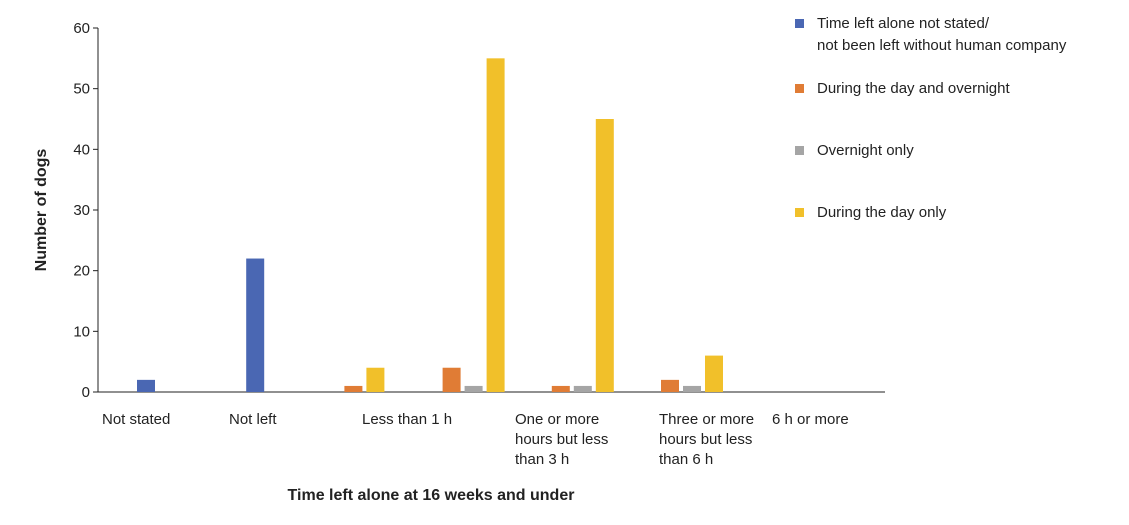 The height and width of the screenshot is (525, 1129). Describe the element at coordinates (810, 419) in the screenshot. I see `category-label: 6 h or more` at that location.